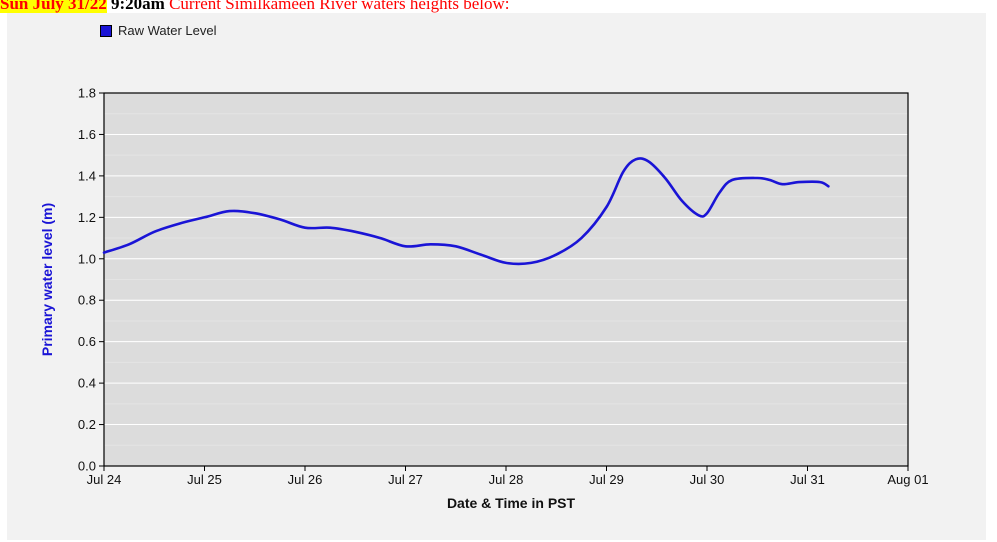  I want to click on x-tick-label: Jul 31, so click(807, 479).